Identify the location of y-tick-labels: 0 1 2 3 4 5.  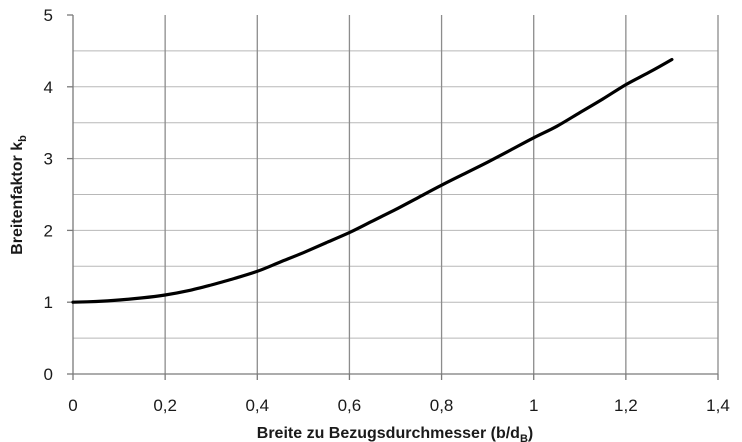
(48, 195).